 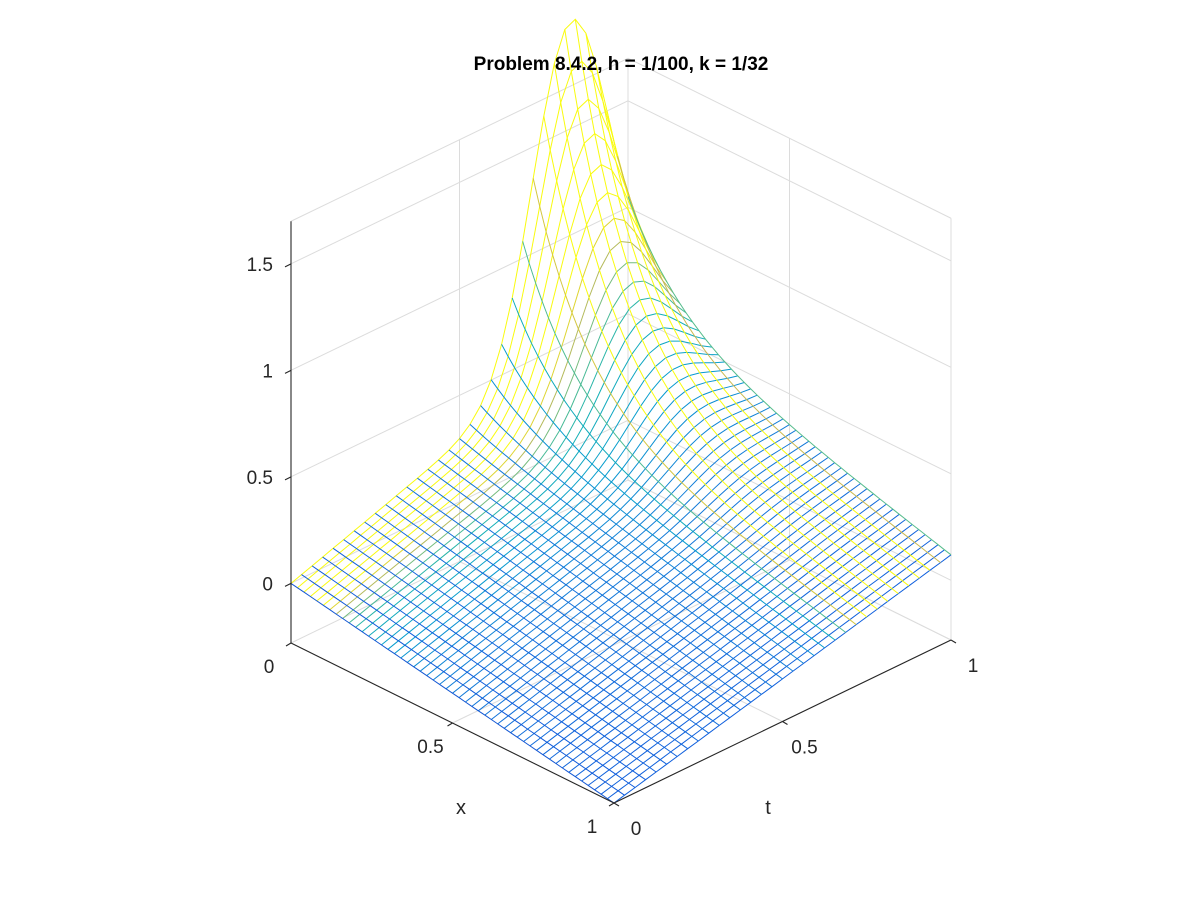 I want to click on z-tick-label: 0, so click(x=267, y=584).